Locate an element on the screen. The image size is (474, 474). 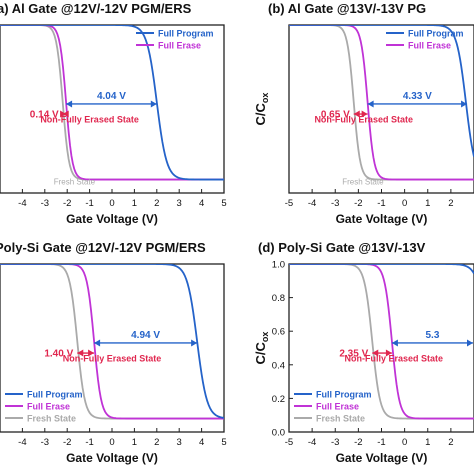
y-tick-label: 0.0 is located at coordinates (278, 433).